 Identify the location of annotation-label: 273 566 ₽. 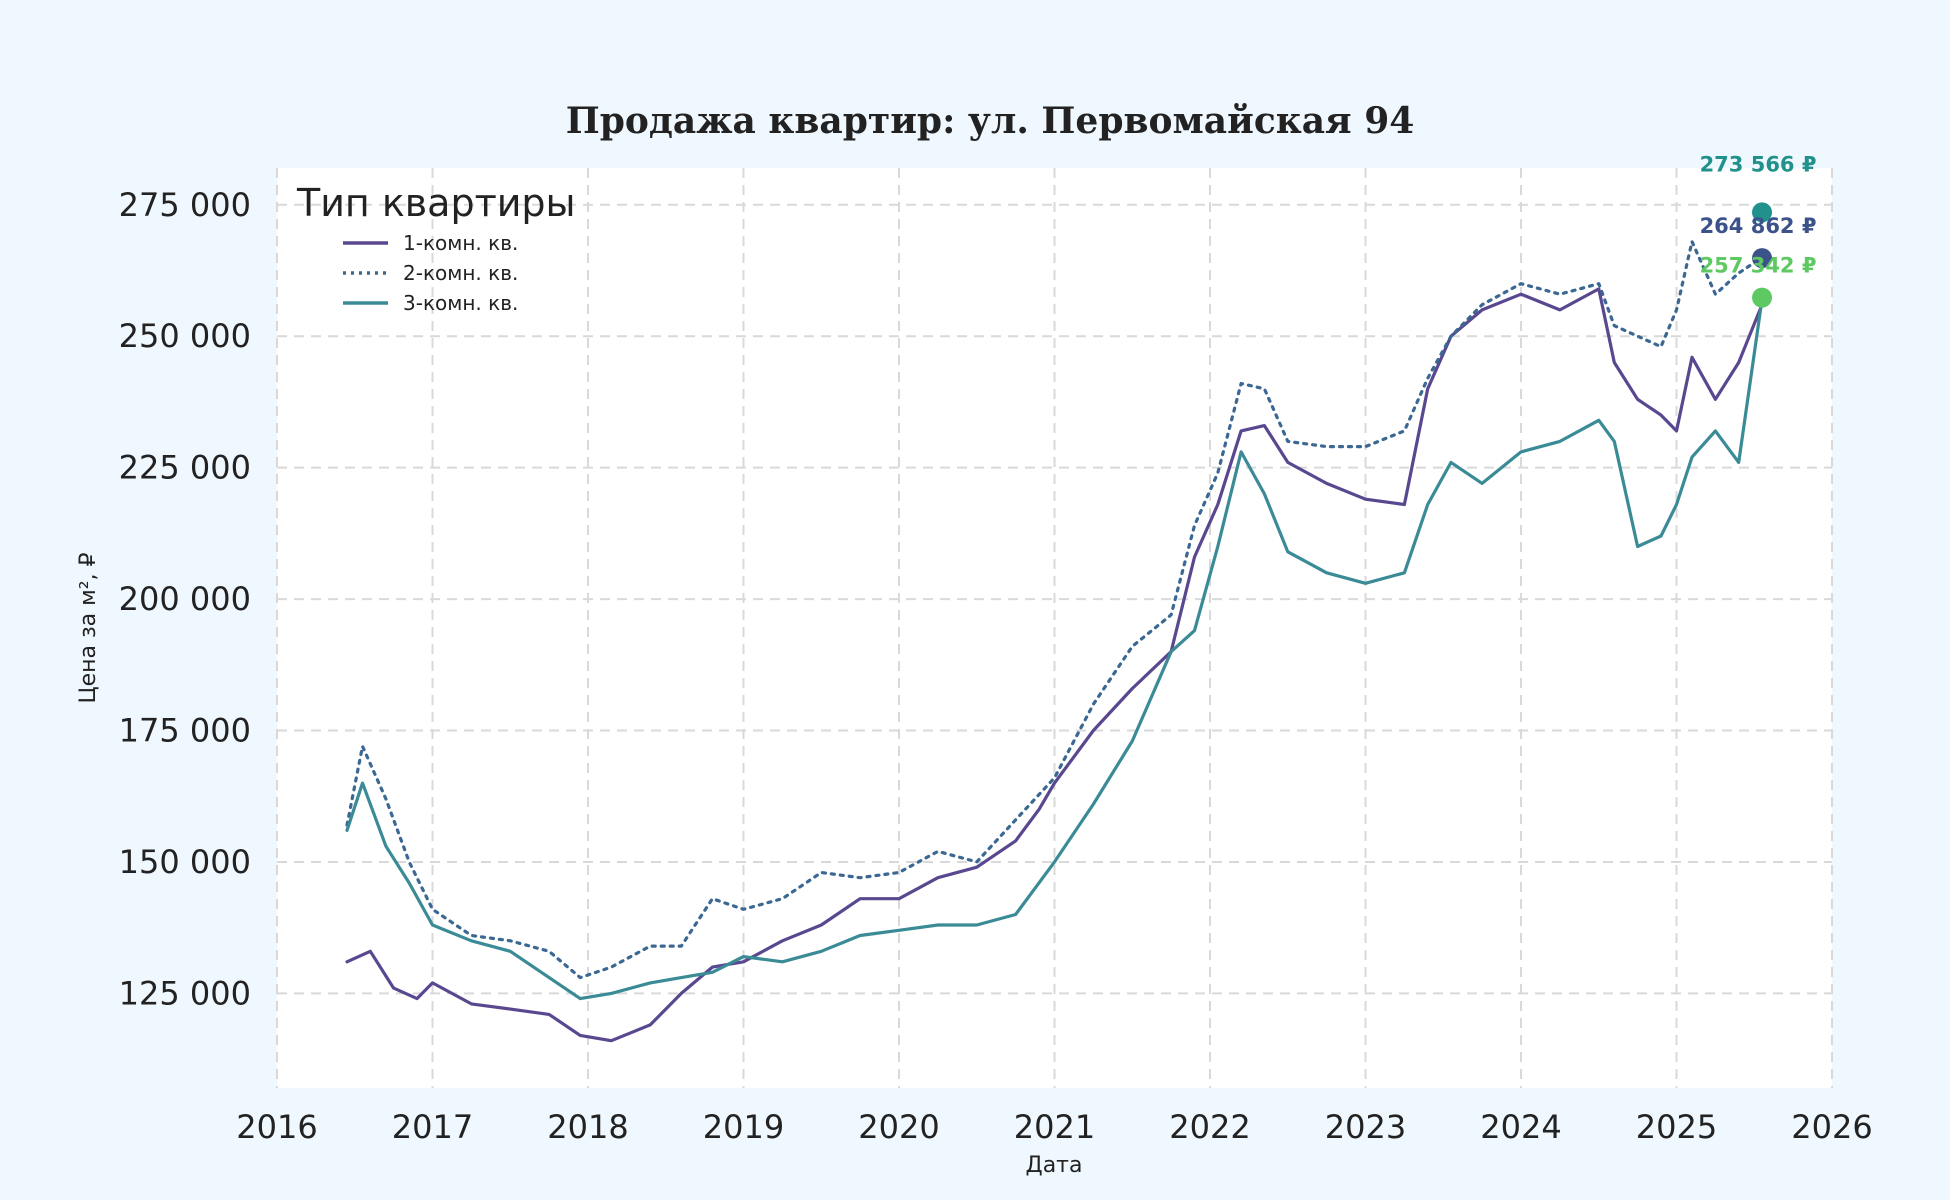
(1758, 164).